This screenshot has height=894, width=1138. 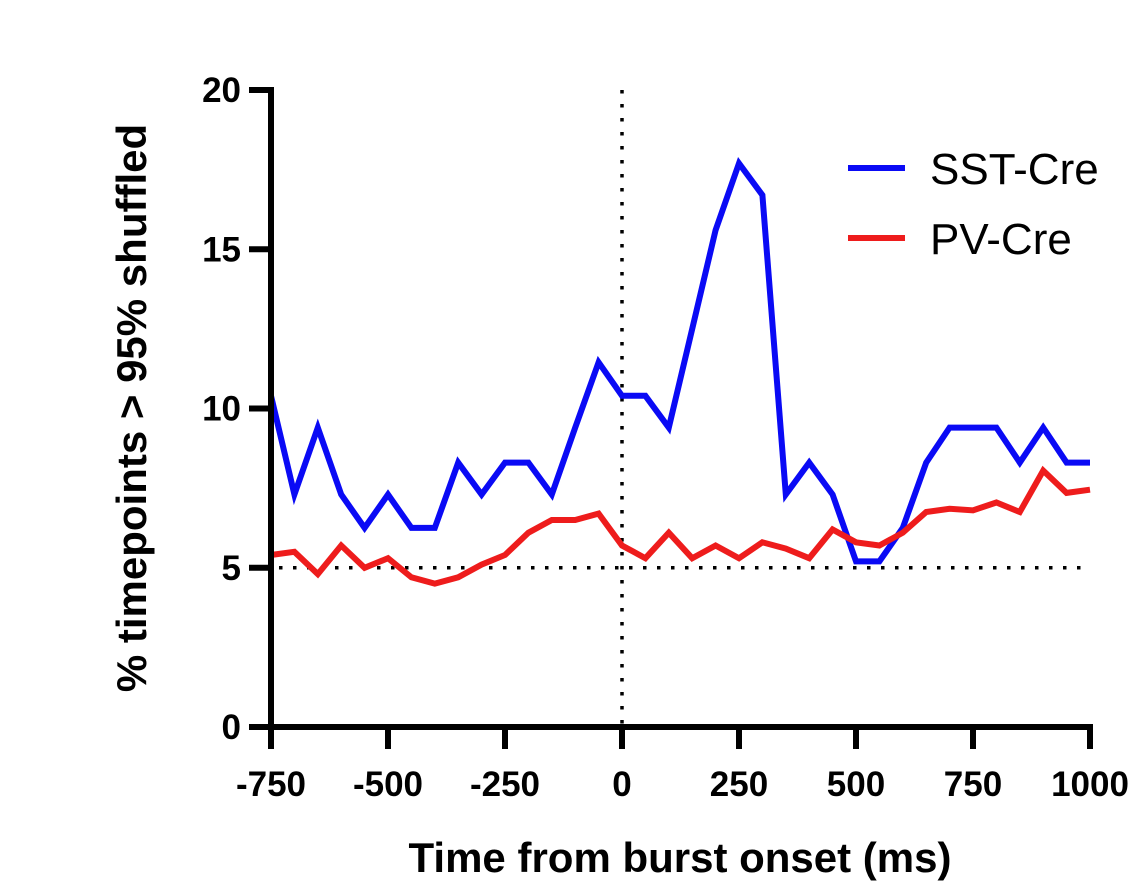 I want to click on y-tick-label: 20, so click(x=221, y=90).